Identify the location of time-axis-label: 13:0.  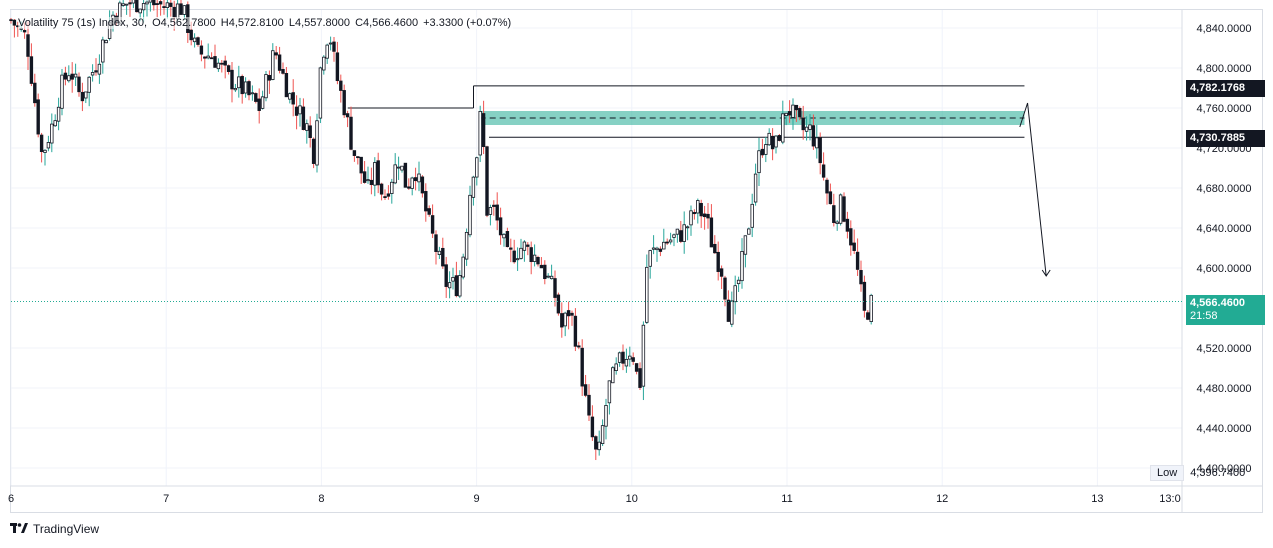
(1169, 499).